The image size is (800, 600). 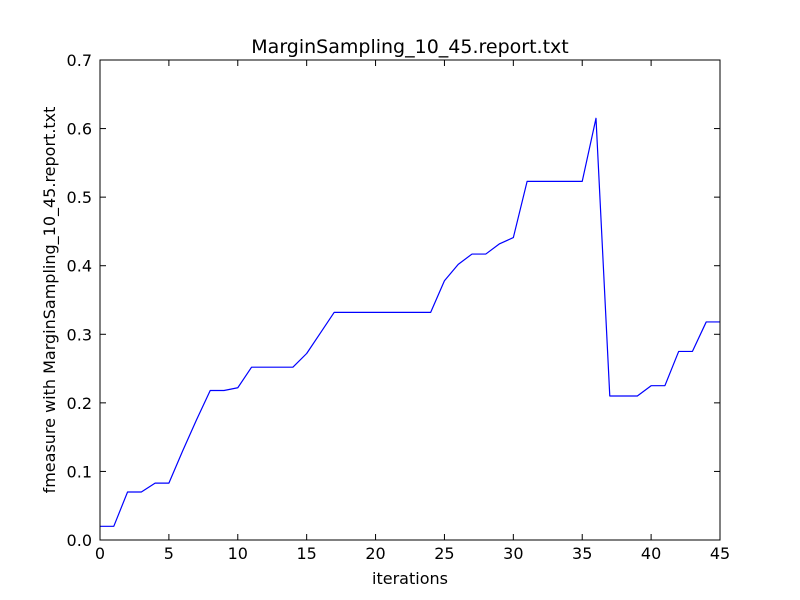 What do you see at coordinates (720, 553) in the screenshot?
I see `x-tick-label: 45` at bounding box center [720, 553].